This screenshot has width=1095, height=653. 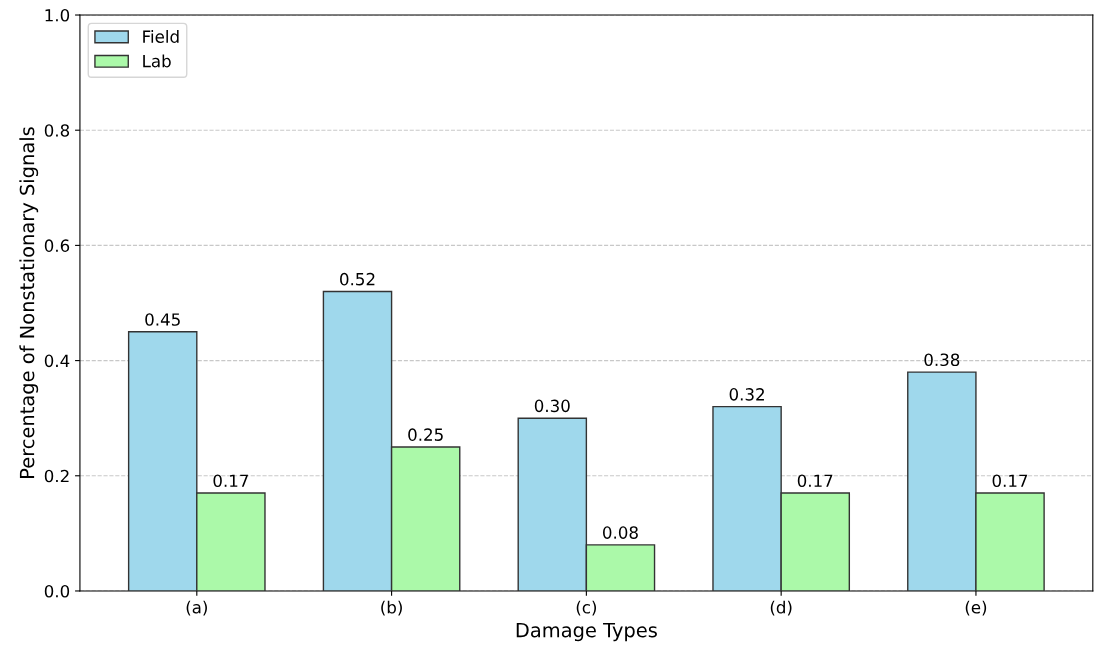 I want to click on x-tick-label: (c), so click(x=586, y=608).